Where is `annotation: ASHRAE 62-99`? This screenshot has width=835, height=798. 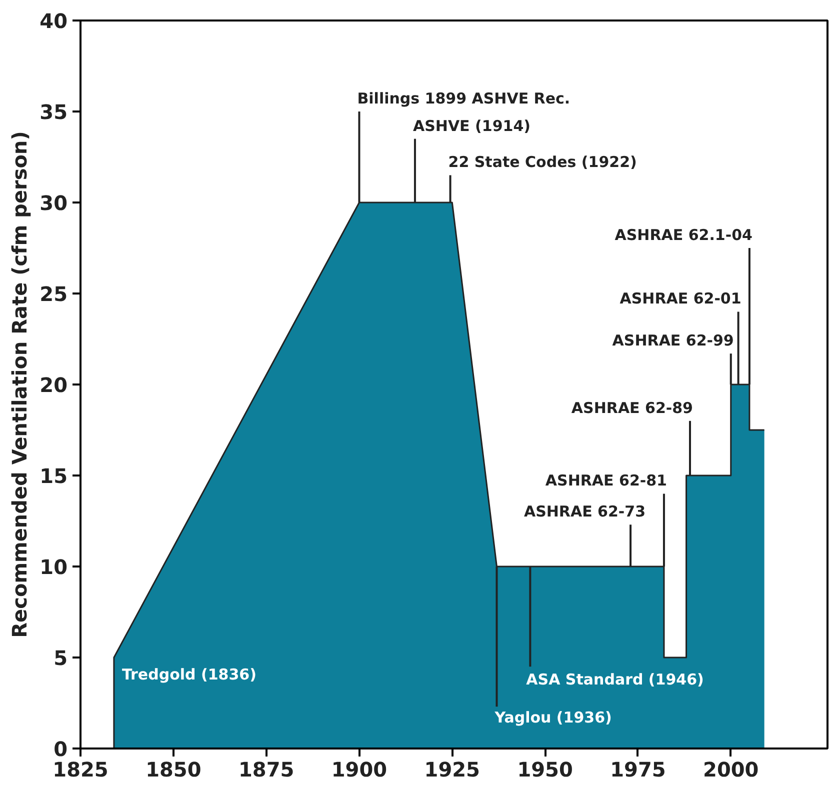 annotation: ASHRAE 62-99 is located at coordinates (673, 341).